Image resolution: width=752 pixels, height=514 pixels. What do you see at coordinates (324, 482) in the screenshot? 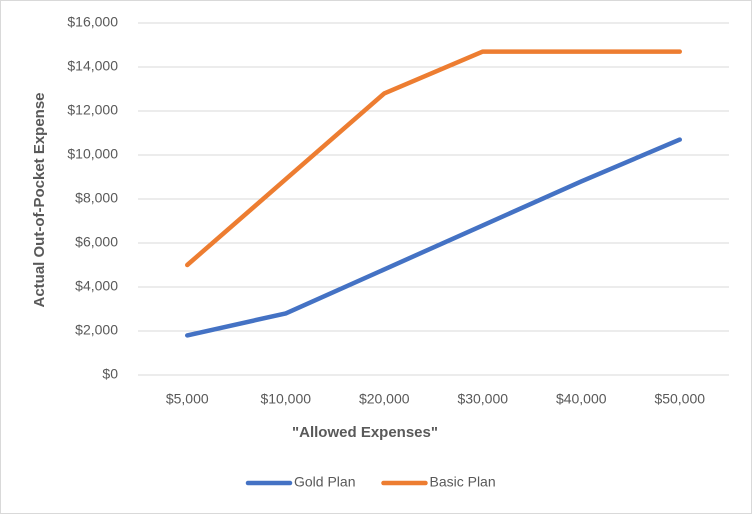
I see `legend-label: Gold Plan` at bounding box center [324, 482].